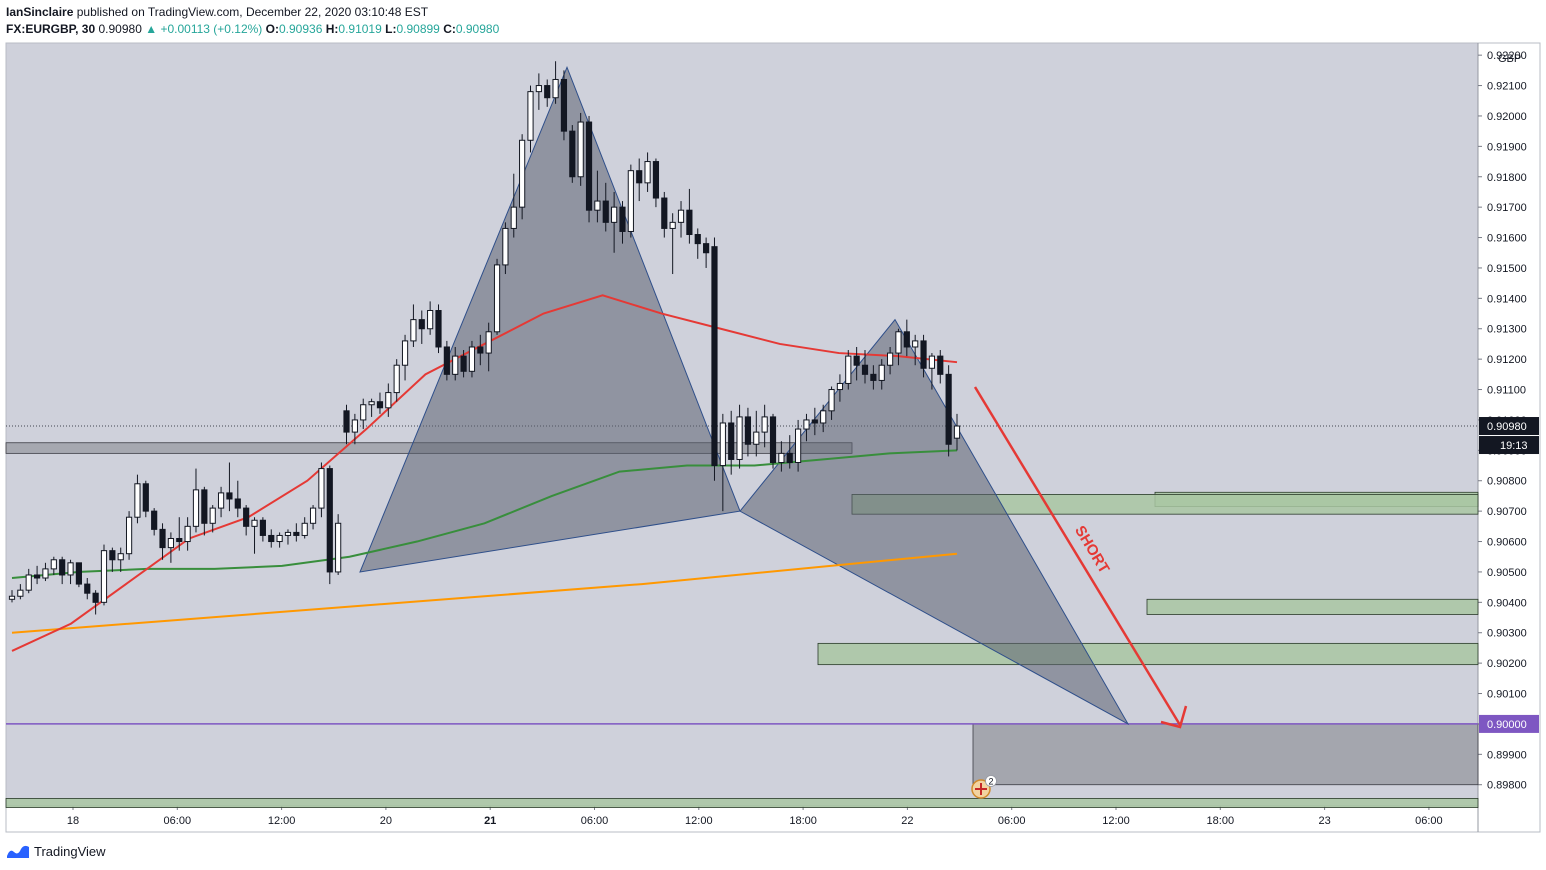  I want to click on y-tick-label: 0.91400, so click(1507, 299).